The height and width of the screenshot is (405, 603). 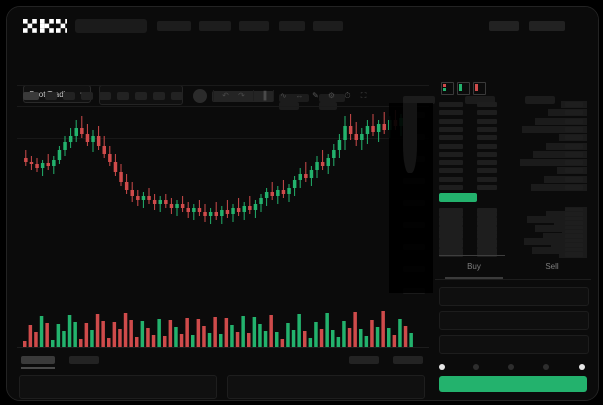 I want to click on stat-24h-volume, so click(x=419, y=100).